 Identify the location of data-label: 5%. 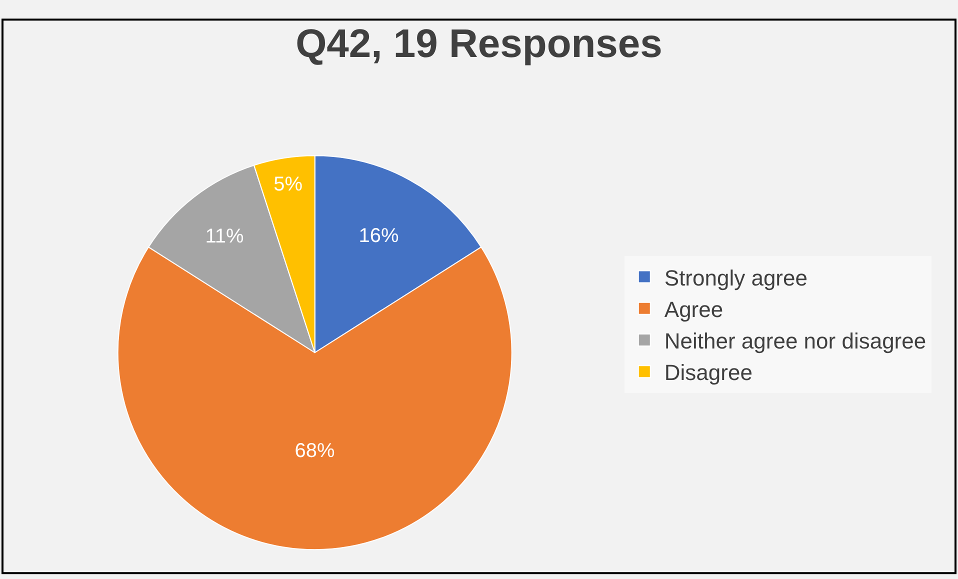
(288, 184).